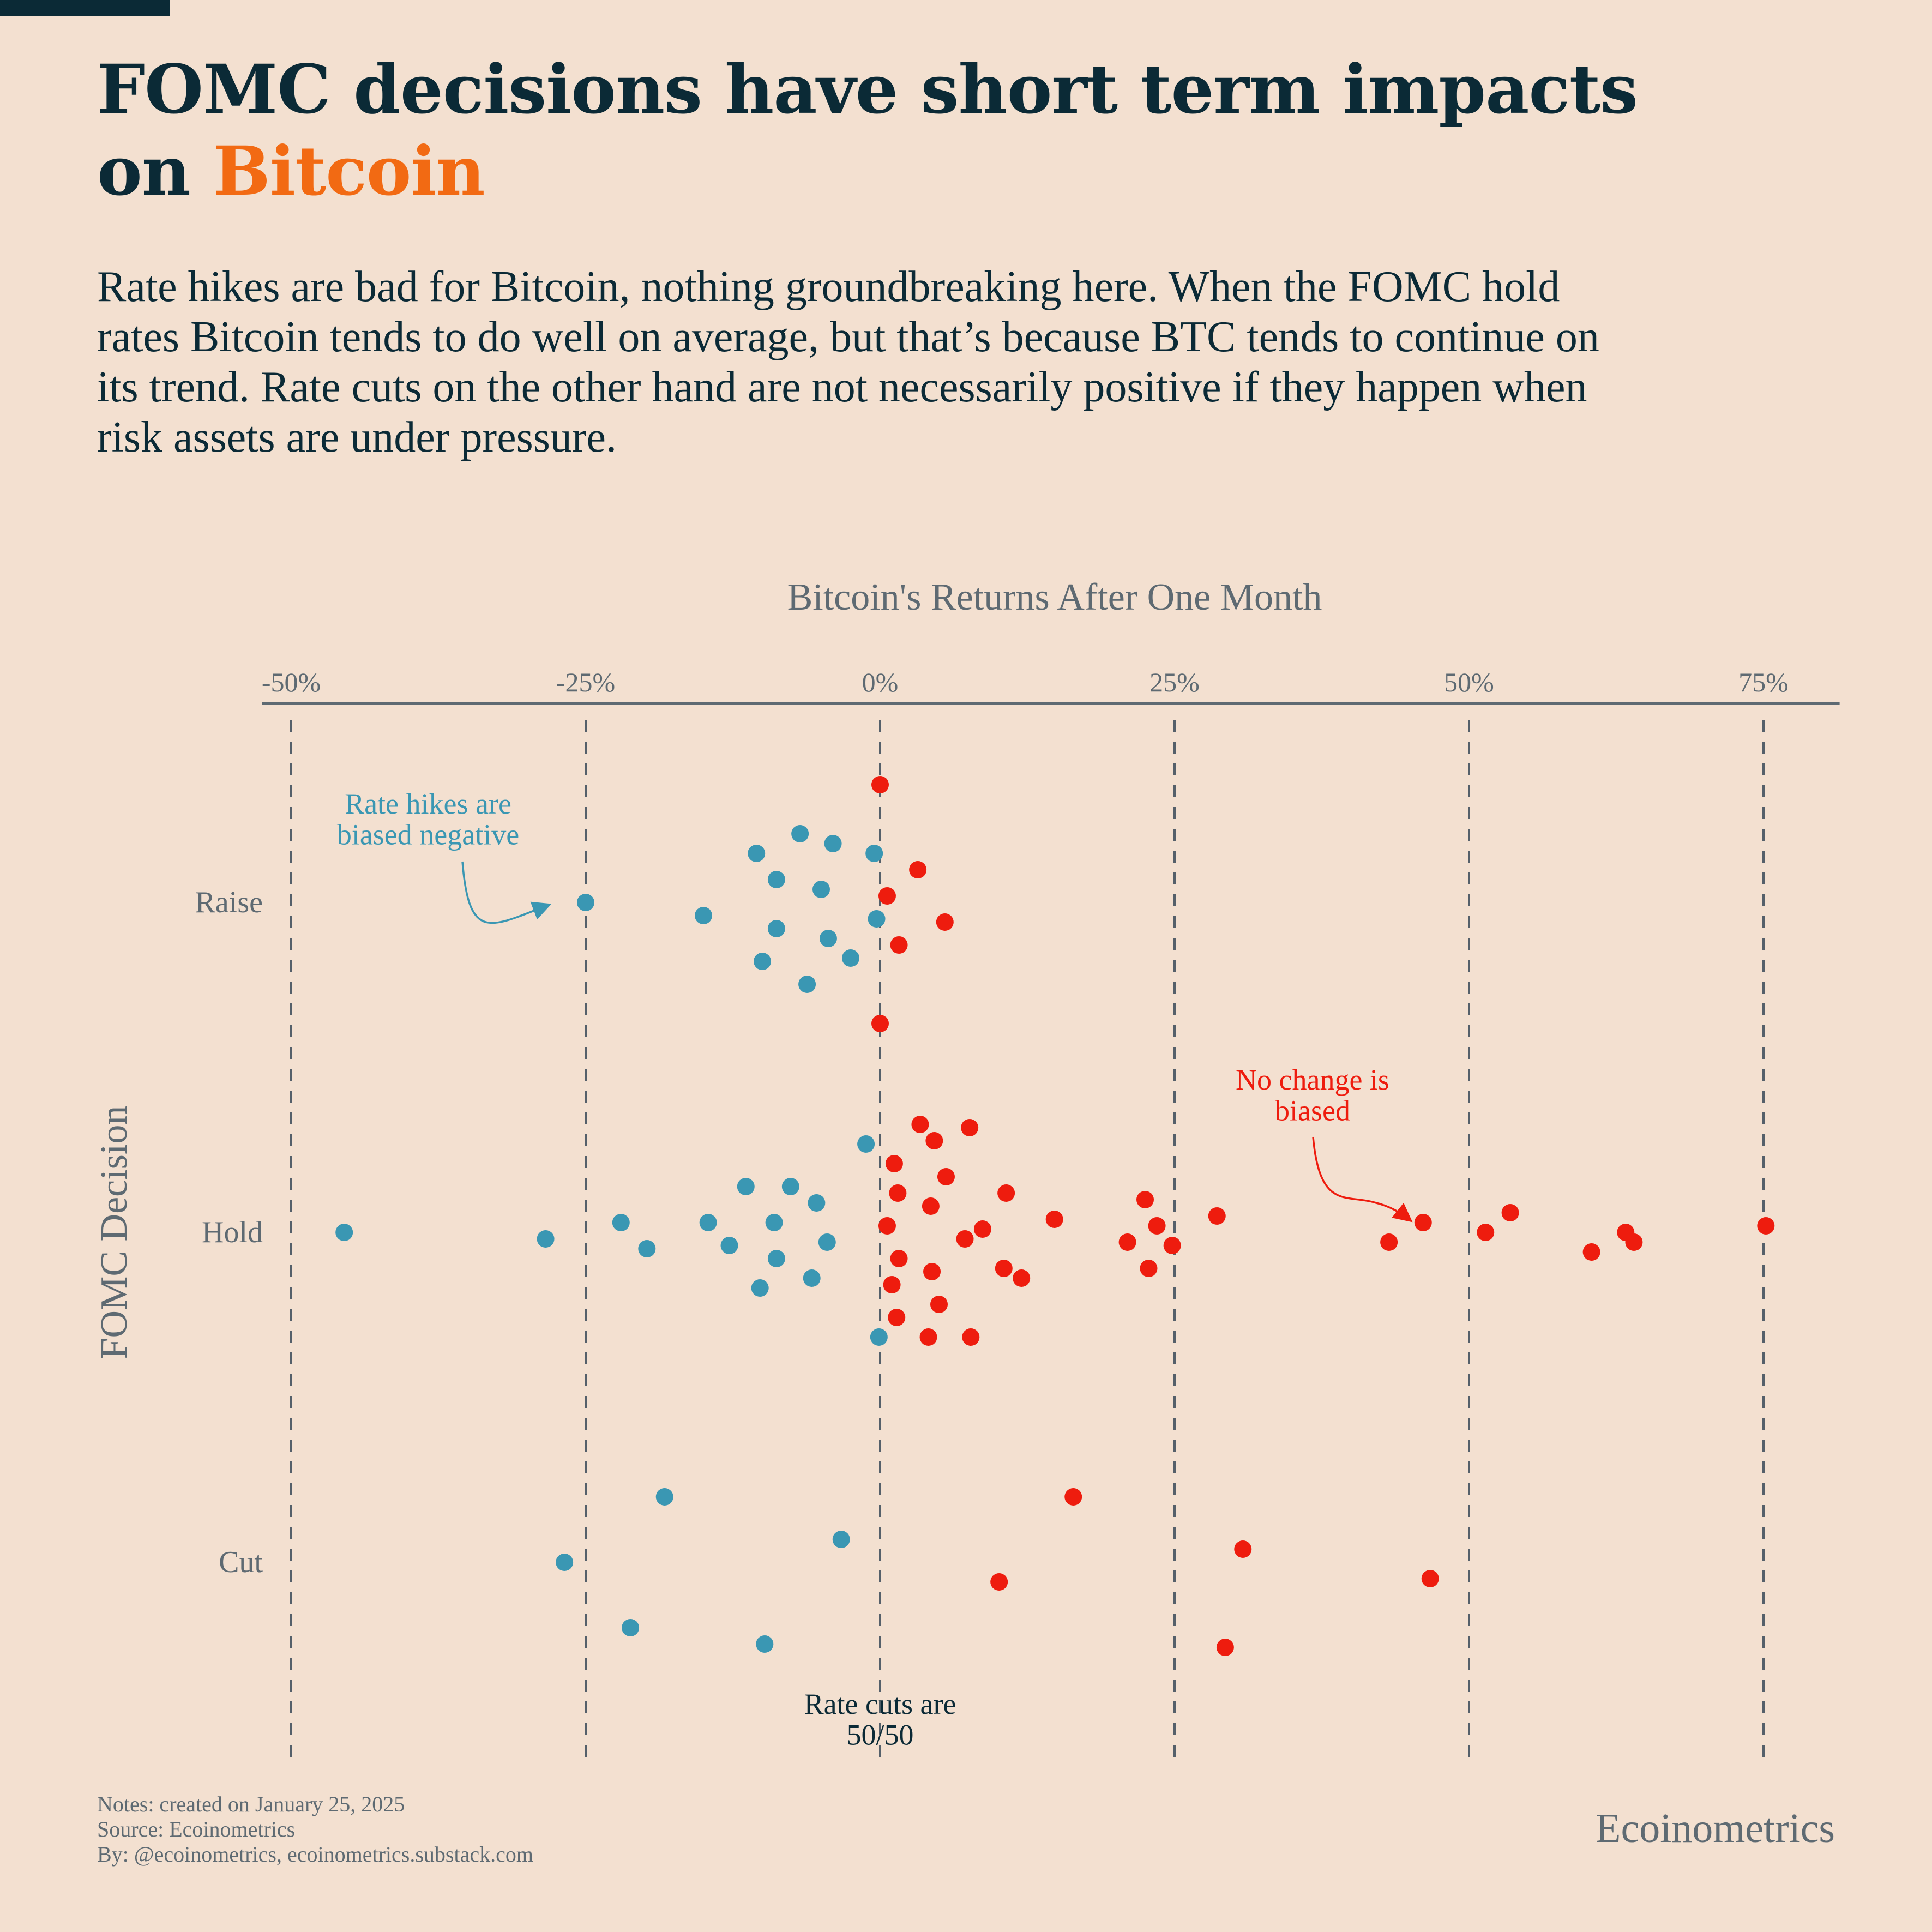 This screenshot has width=1932, height=1932. Describe the element at coordinates (1715, 1828) in the screenshot. I see `brand-logo-text: Ecoinometrics` at that location.